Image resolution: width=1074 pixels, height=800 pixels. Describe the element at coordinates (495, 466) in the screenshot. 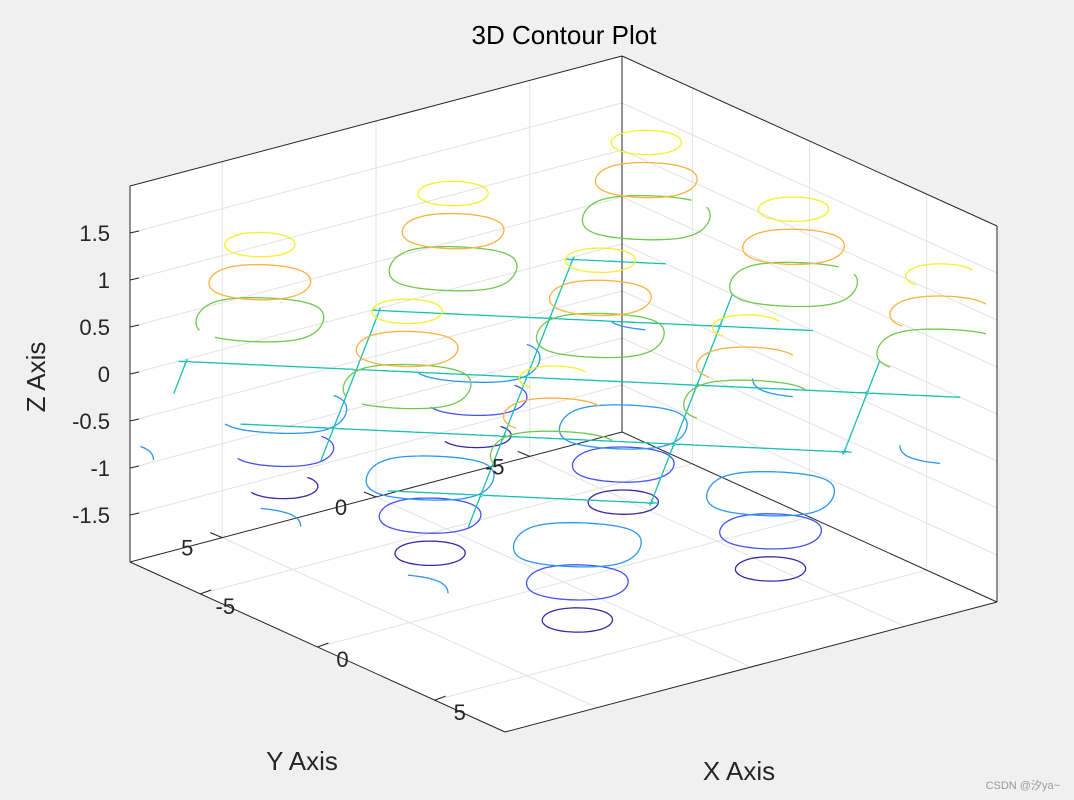

I see `y-tick-label: -5` at that location.